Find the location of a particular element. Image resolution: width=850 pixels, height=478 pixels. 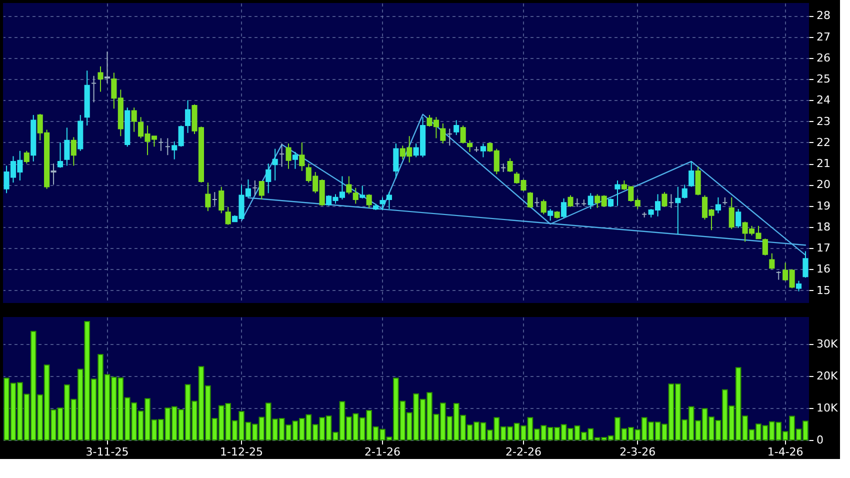

y-tick-label: 21 is located at coordinates (823, 163).